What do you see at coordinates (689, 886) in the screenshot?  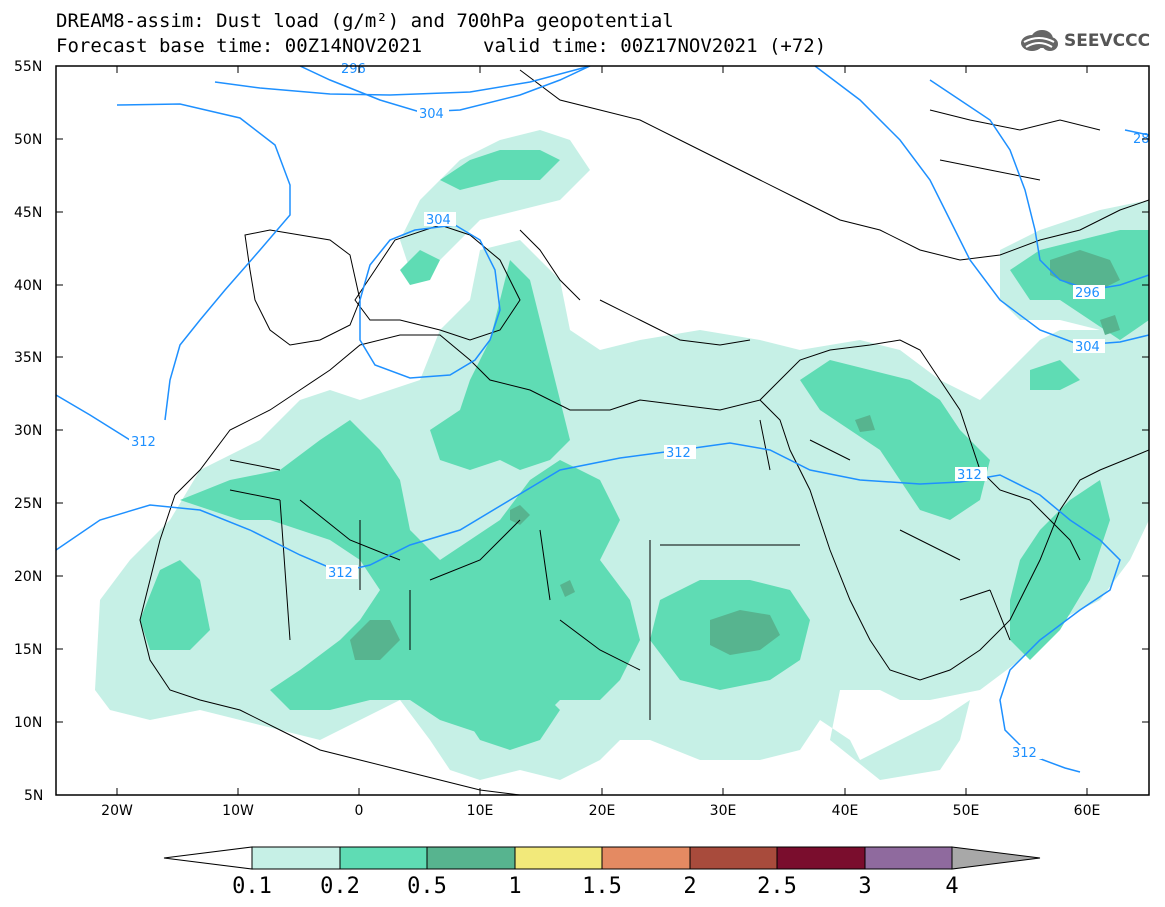 I see `colorbar-label: 2` at bounding box center [689, 886].